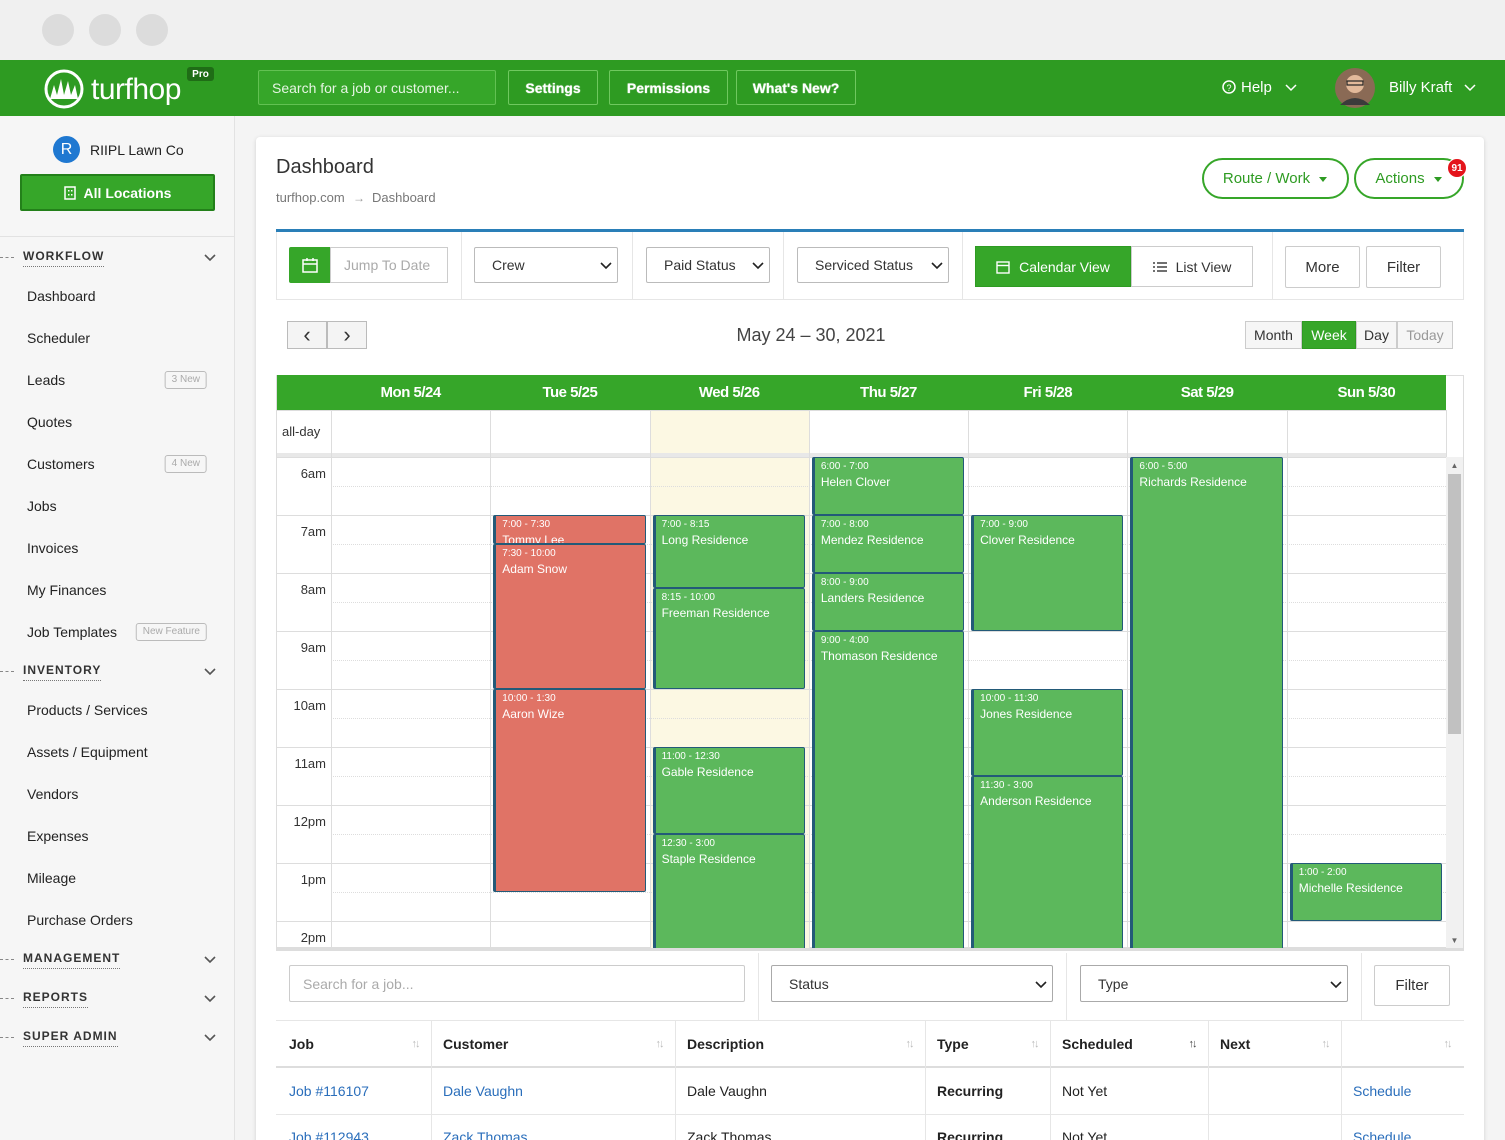  What do you see at coordinates (485, 1134) in the screenshot?
I see `table-cell: Zack Thomas` at bounding box center [485, 1134].